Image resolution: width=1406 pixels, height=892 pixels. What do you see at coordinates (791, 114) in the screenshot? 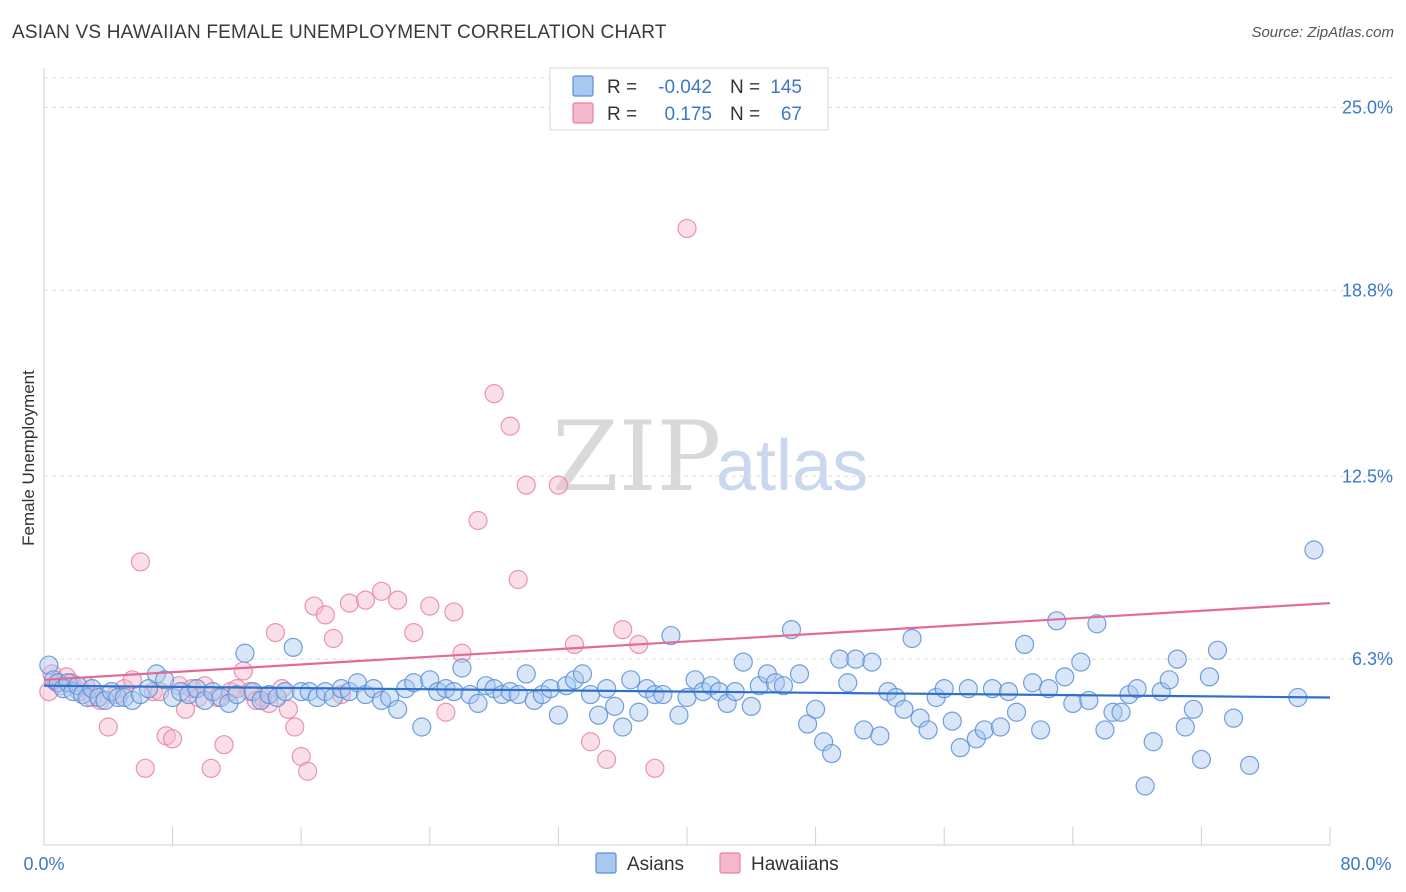
I see `legend-n-value-hawaiians: 67` at bounding box center [791, 114].